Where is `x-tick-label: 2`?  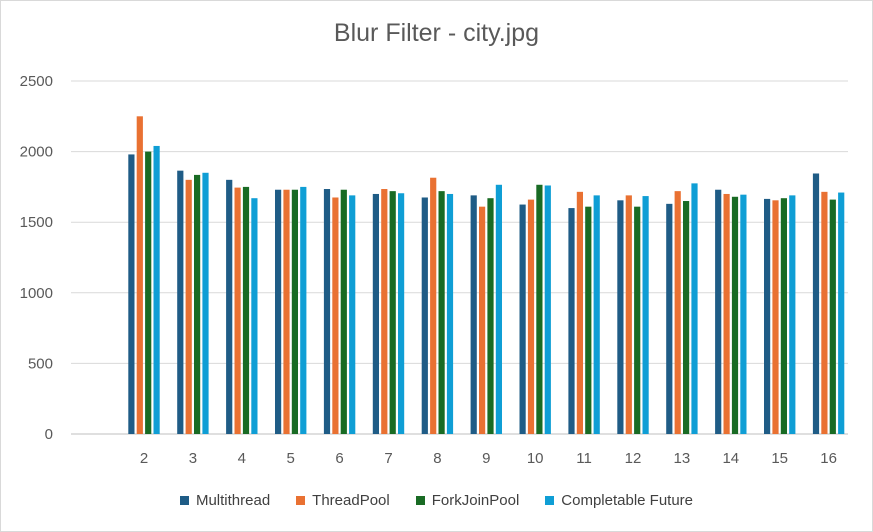
x-tick-label: 2 is located at coordinates (144, 458).